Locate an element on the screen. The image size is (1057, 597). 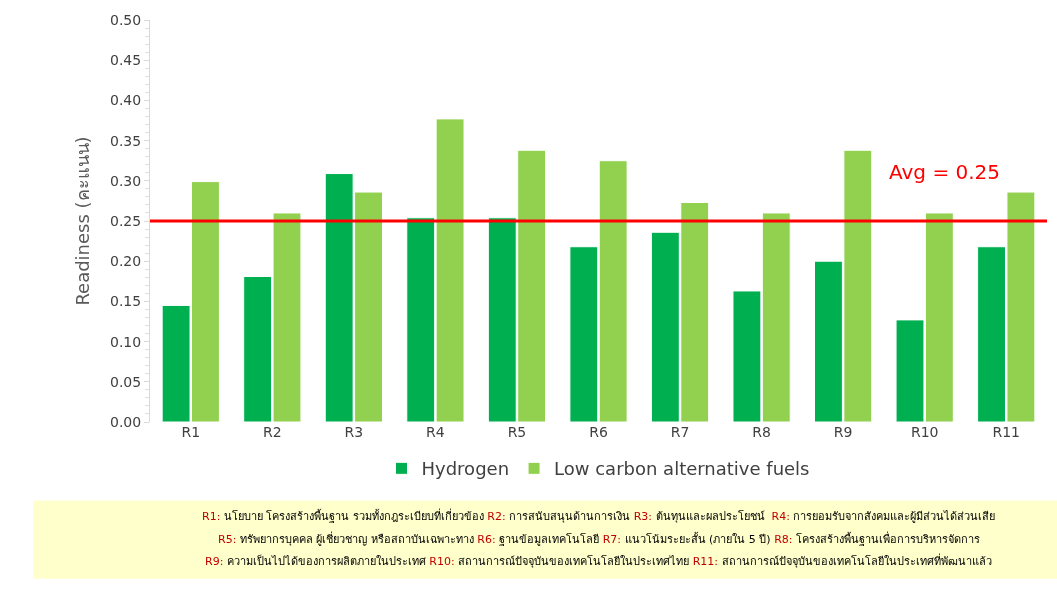
y-tick-label: 0.45 is located at coordinates (126, 60).